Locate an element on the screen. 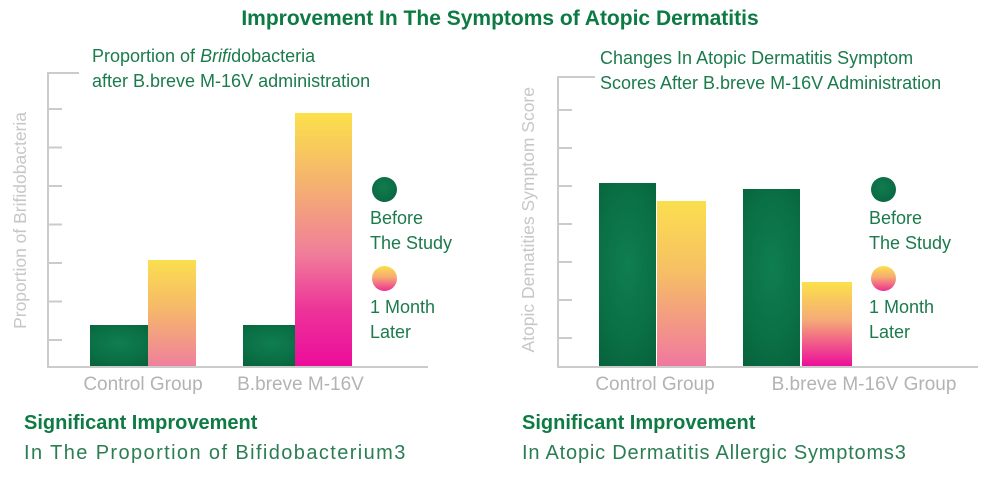 The height and width of the screenshot is (480, 1000). left-chart-title-italic: Brifi is located at coordinates (216, 56).